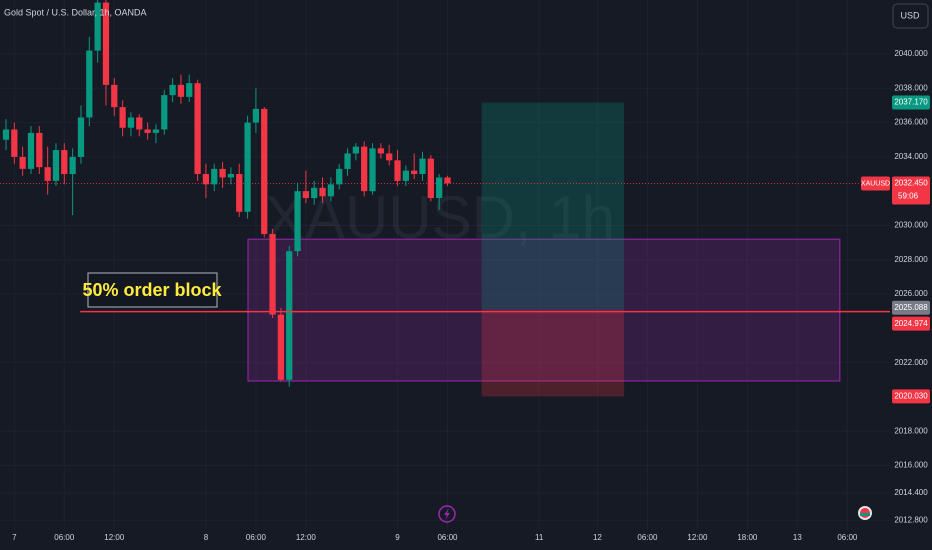 Image resolution: width=932 pixels, height=550 pixels. Describe the element at coordinates (911, 87) in the screenshot. I see `y-tick-label: 2038.000` at that location.